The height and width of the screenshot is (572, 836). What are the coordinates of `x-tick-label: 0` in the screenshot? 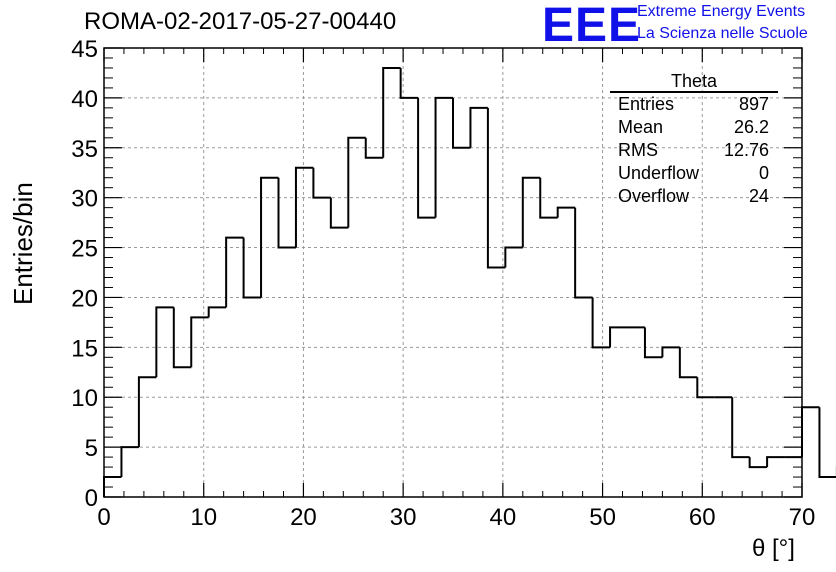 It's located at (103, 517).